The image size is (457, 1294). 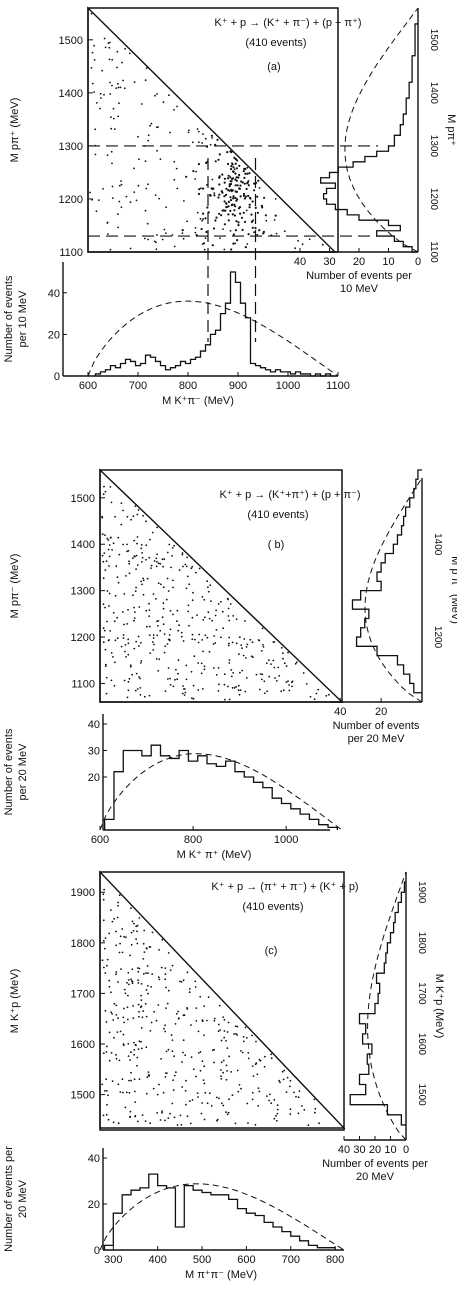 What do you see at coordinates (71, 94) in the screenshot?
I see `y-tick-label: 1400` at bounding box center [71, 94].